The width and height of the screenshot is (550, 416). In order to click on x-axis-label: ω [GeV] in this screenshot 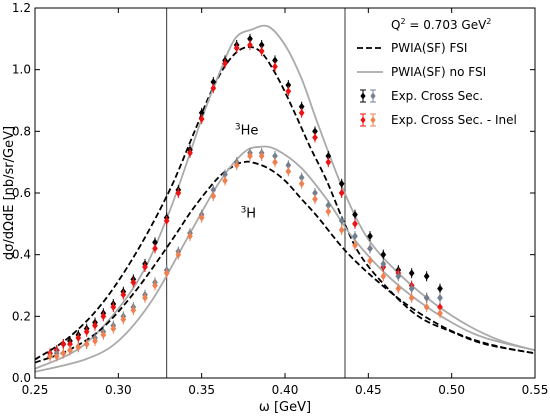, I will do `click(285, 407)`.